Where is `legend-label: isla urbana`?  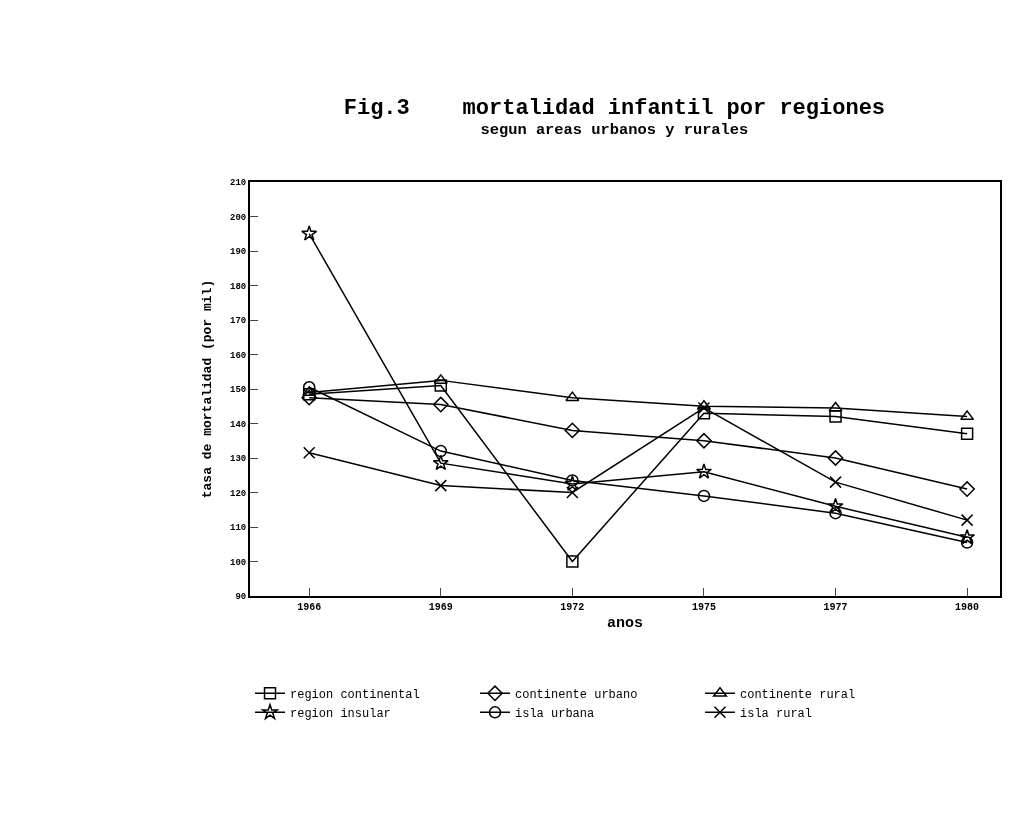
legend-label: isla urbana is located at coordinates (555, 713).